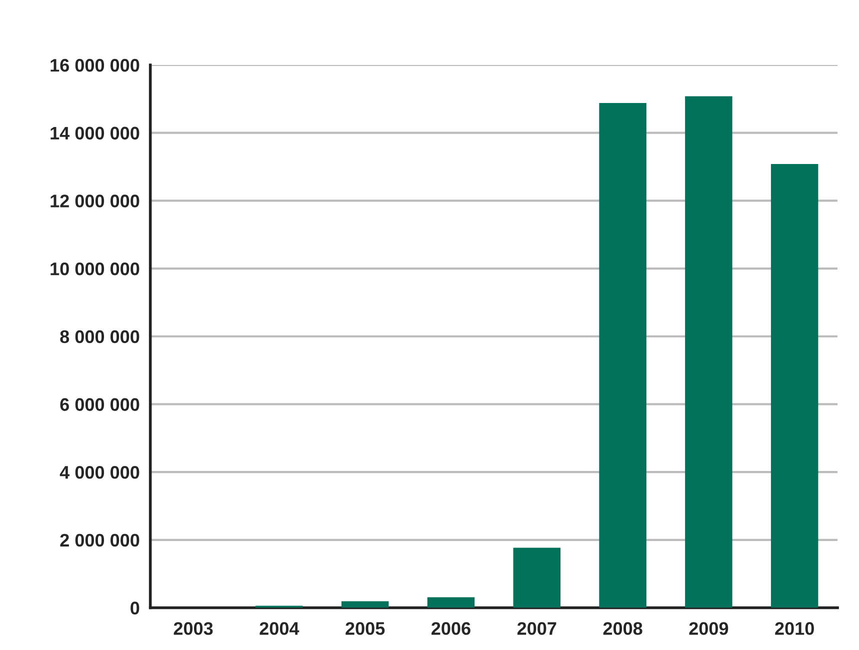 The width and height of the screenshot is (859, 650). Describe the element at coordinates (794, 628) in the screenshot. I see `x-tick-label: 2010` at that location.